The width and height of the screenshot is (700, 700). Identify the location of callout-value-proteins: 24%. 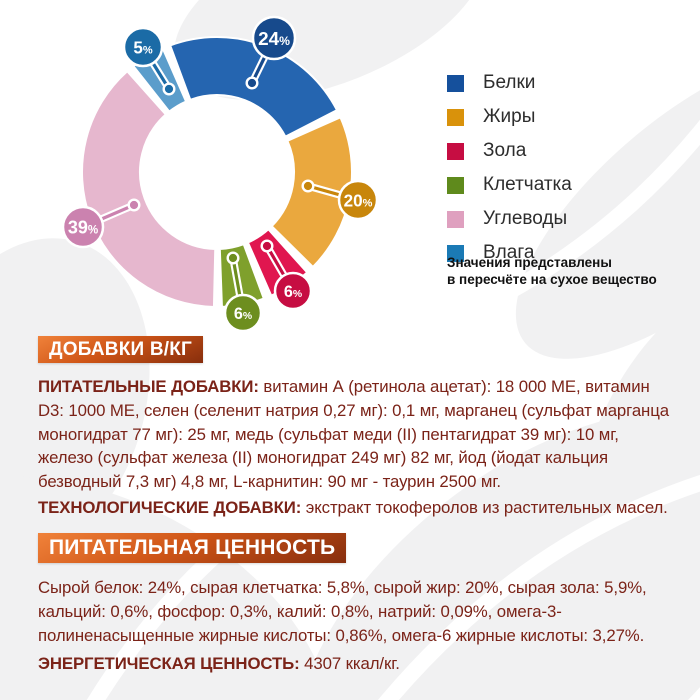
(274, 39).